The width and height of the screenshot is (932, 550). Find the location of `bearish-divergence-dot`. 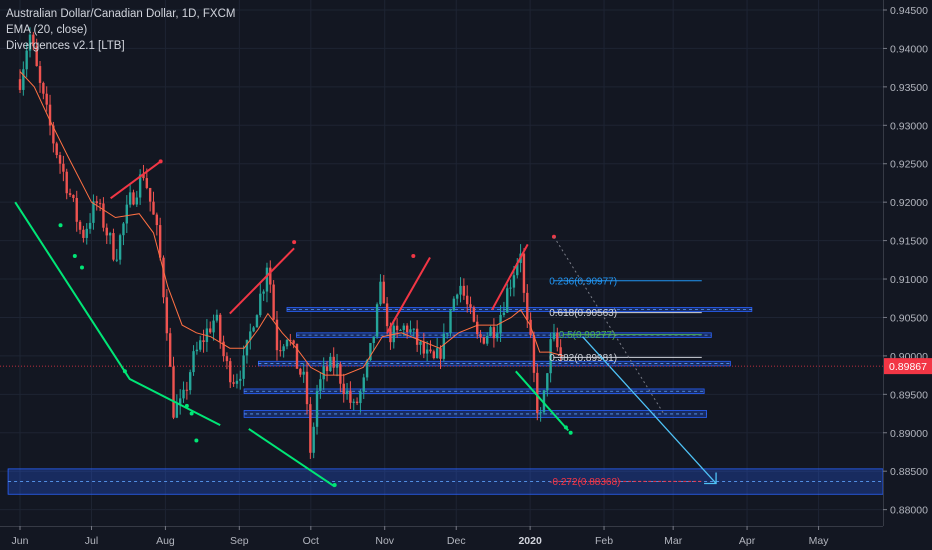

bearish-divergence-dot is located at coordinates (294, 242).